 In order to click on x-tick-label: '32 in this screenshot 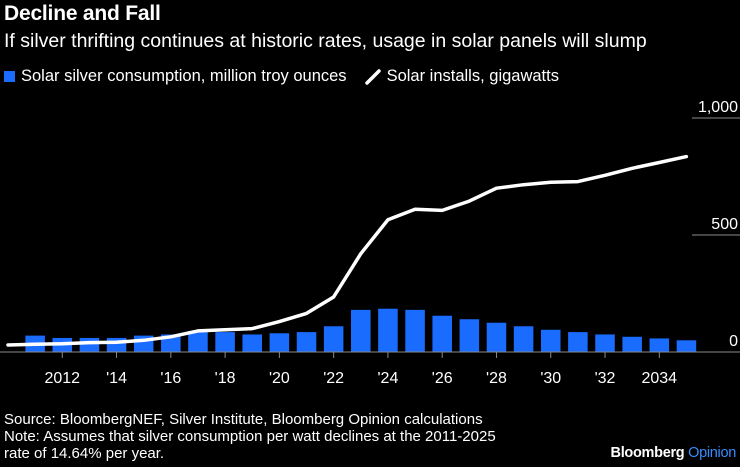, I will do `click(605, 378)`.